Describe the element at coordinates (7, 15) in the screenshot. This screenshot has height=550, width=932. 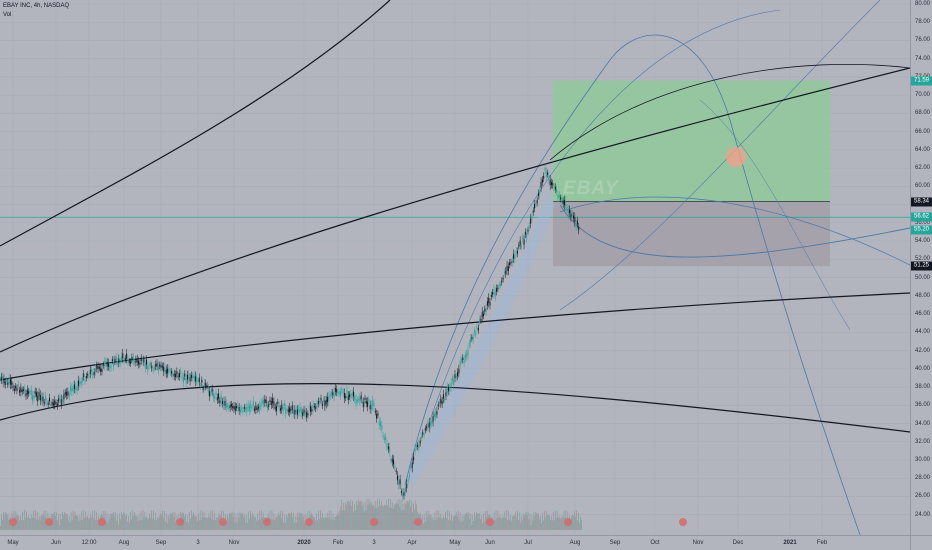
I see `volume-label: Vol` at that location.